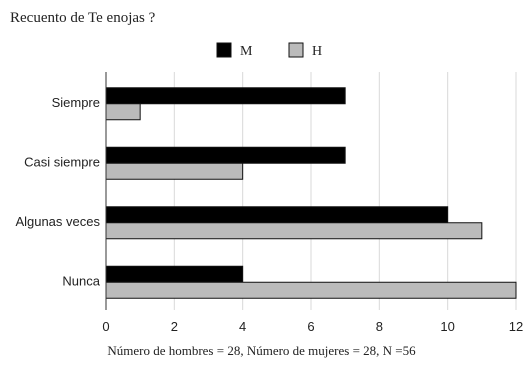 Image resolution: width=523 pixels, height=372 pixels. Describe the element at coordinates (516, 326) in the screenshot. I see `x-tick-label: 12` at that location.